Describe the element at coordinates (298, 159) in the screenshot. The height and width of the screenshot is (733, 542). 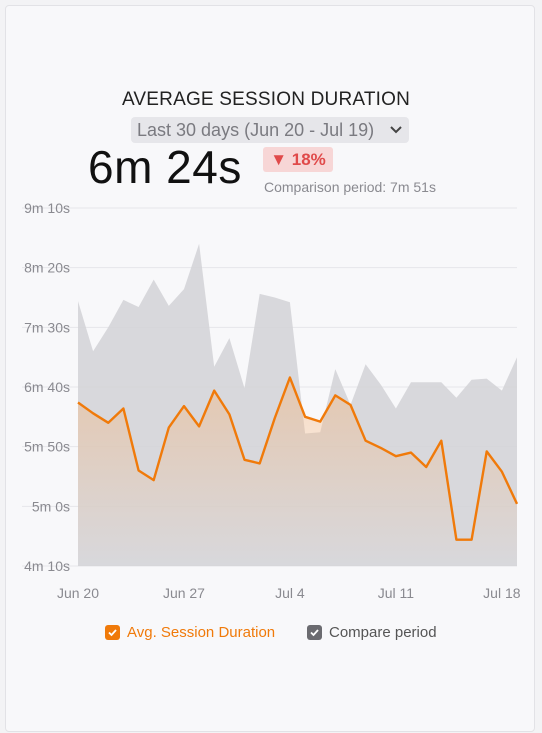
I see `change-badge: ▼ 18%` at that location.